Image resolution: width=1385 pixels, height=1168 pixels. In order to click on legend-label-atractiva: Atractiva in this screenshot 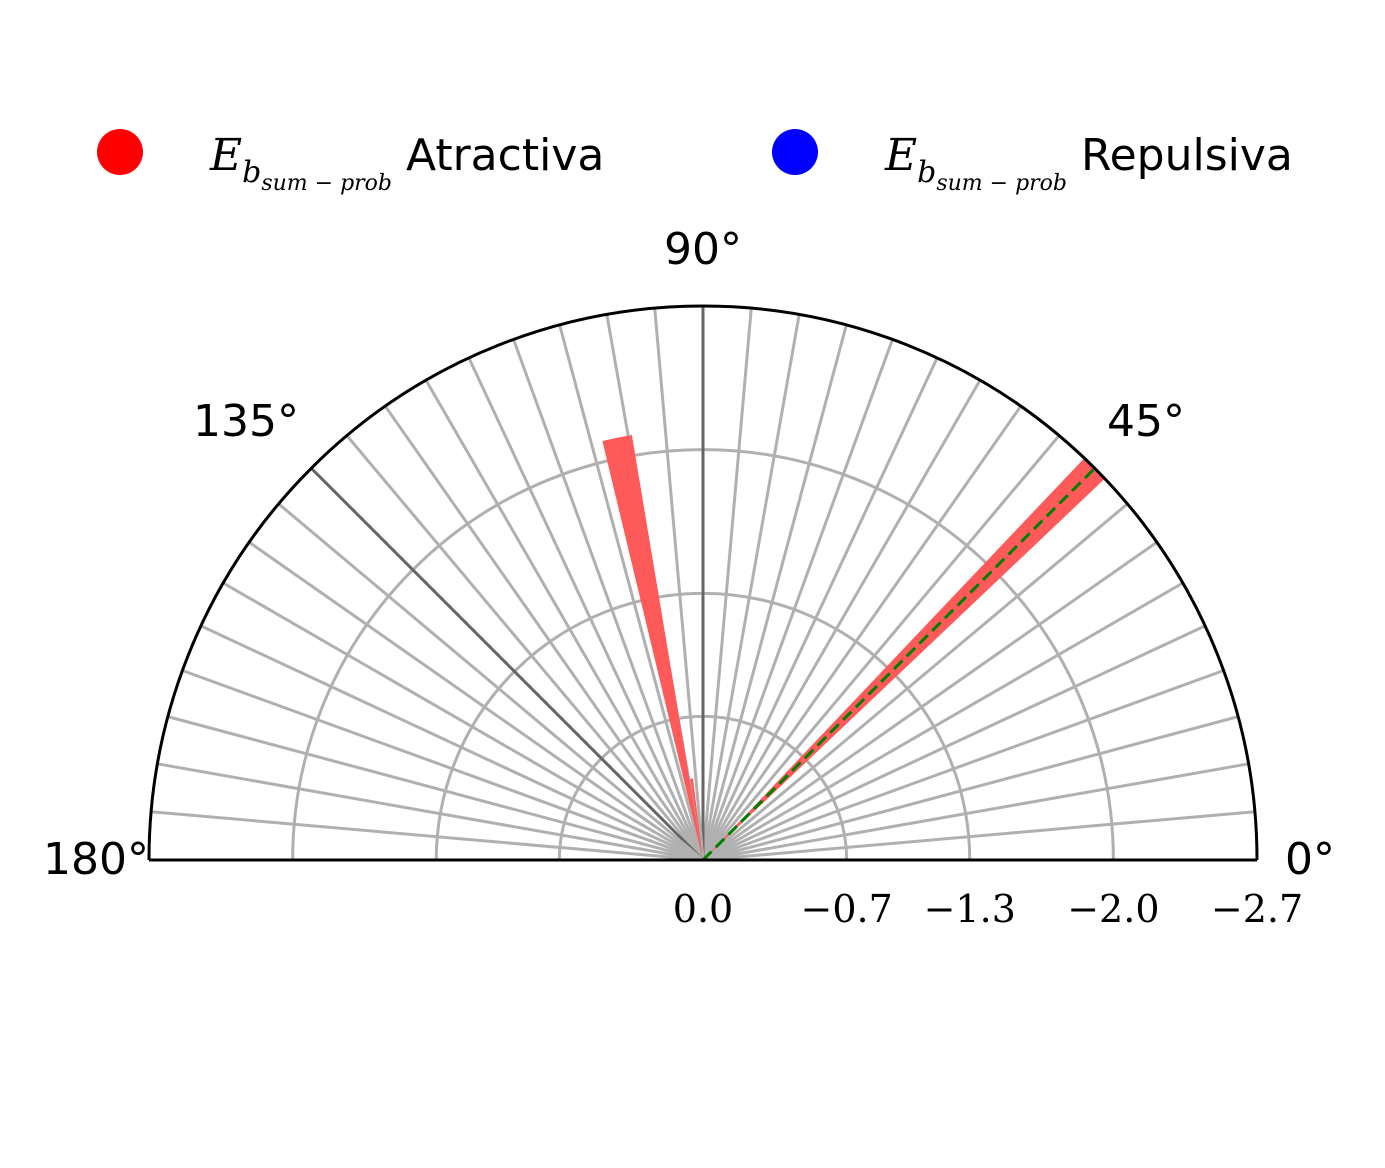, I will do `click(505, 155)`.